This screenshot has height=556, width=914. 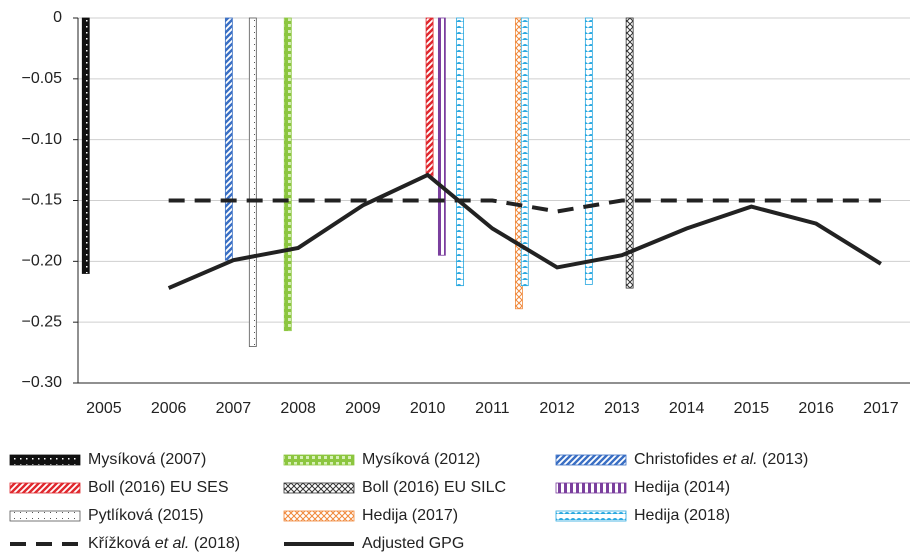 What do you see at coordinates (721, 459) in the screenshot?
I see `legend-label: Christofides et al. (2013)` at bounding box center [721, 459].